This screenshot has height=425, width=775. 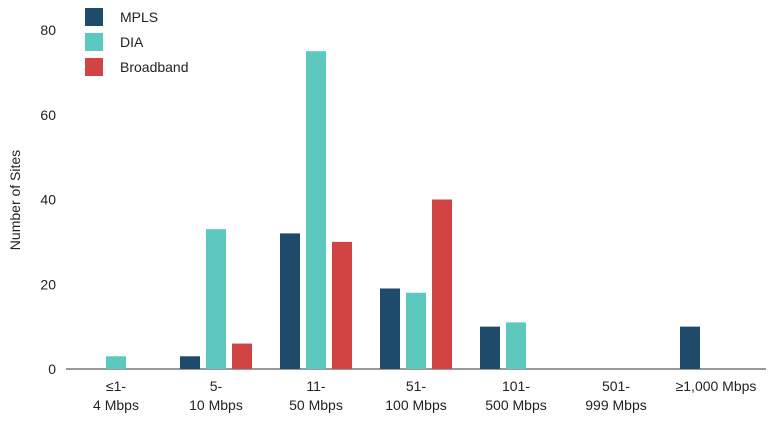 What do you see at coordinates (615, 395) in the screenshot?
I see `x-tick-label: 501-999 Mbps` at bounding box center [615, 395].